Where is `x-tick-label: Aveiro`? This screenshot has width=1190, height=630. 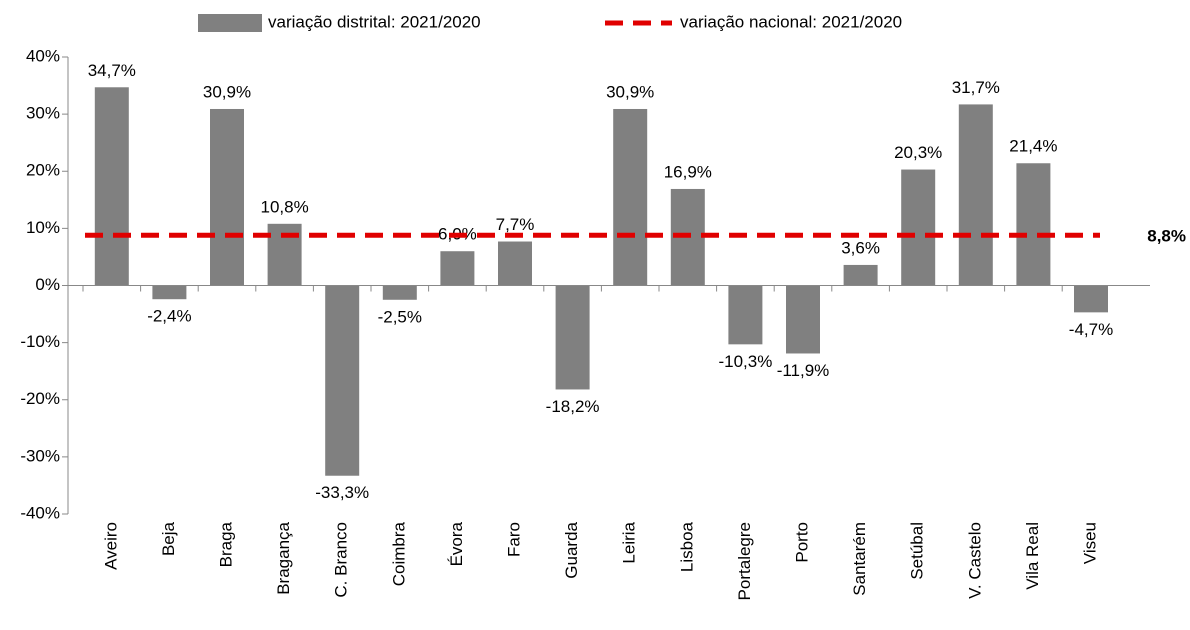
x-tick-label: Aveiro is located at coordinates (110, 546).